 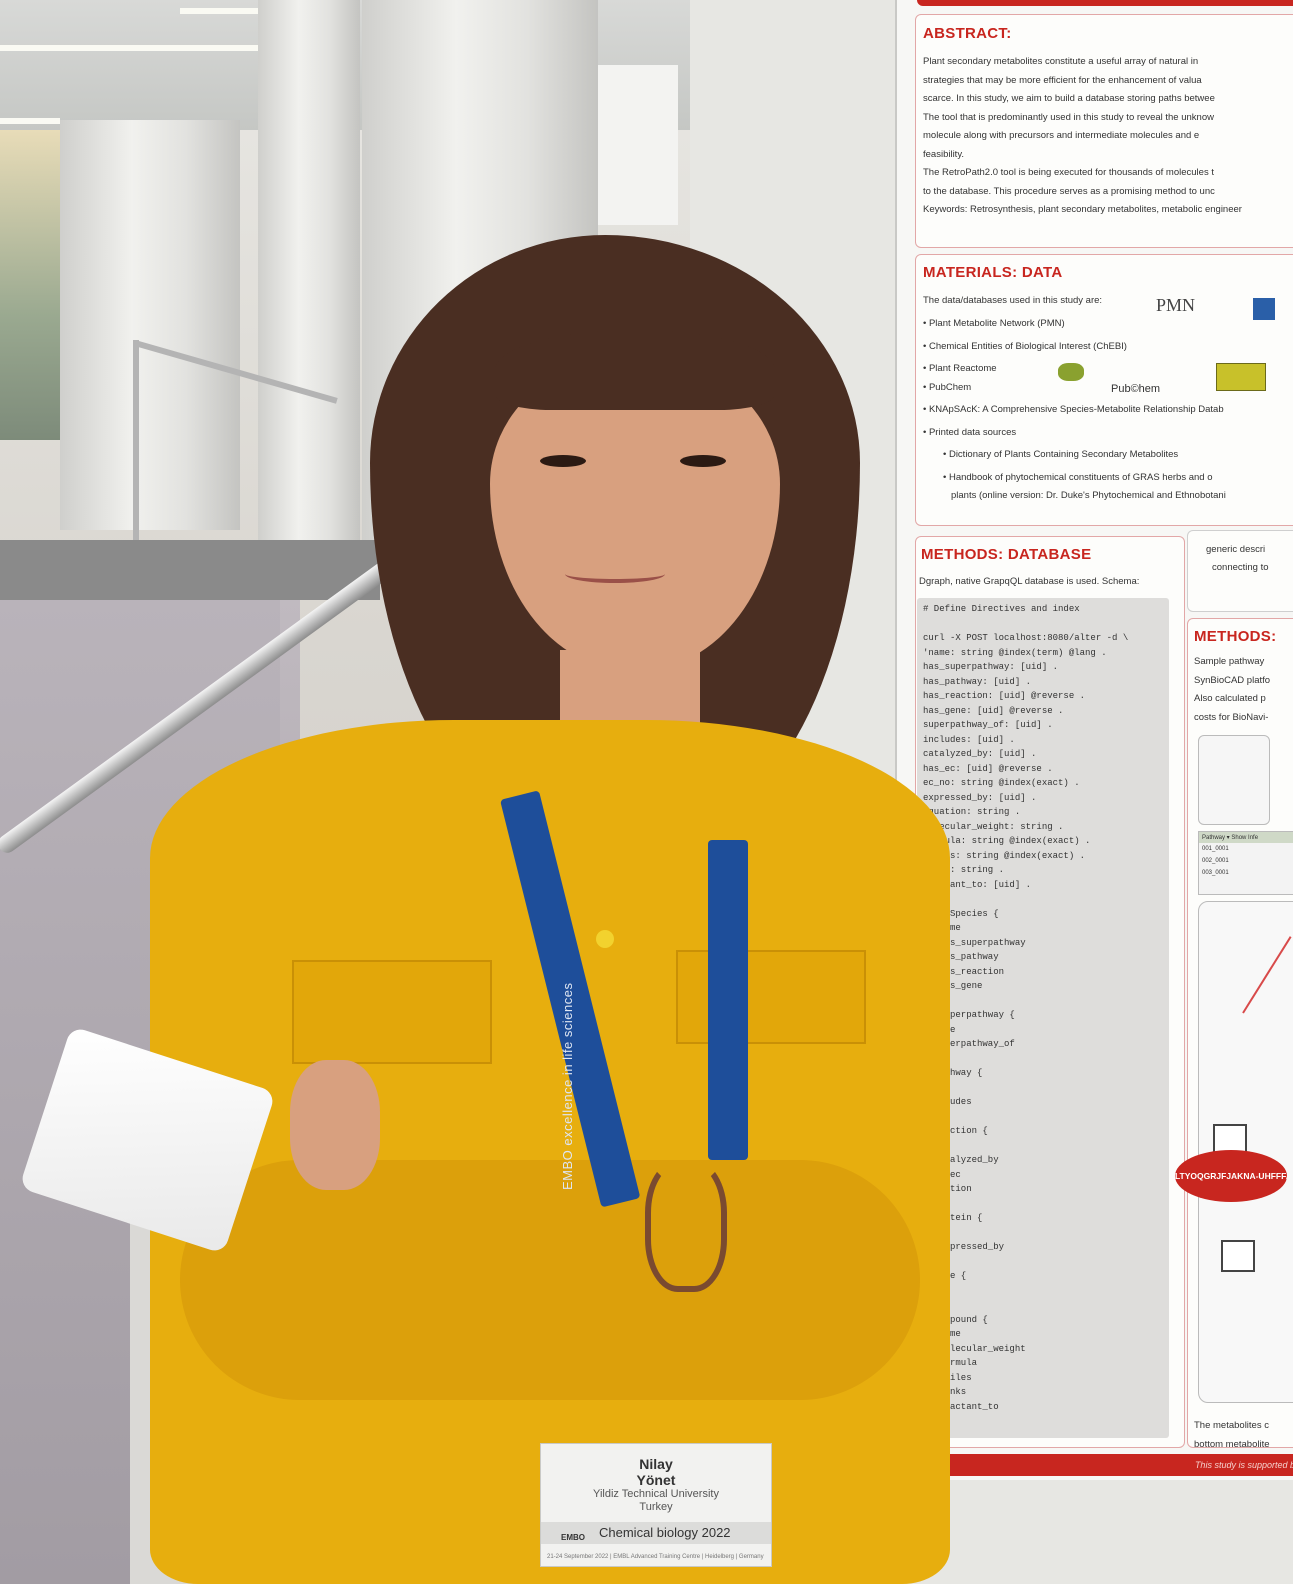 What do you see at coordinates (686, 1226) in the screenshot?
I see `bracelet` at bounding box center [686, 1226].